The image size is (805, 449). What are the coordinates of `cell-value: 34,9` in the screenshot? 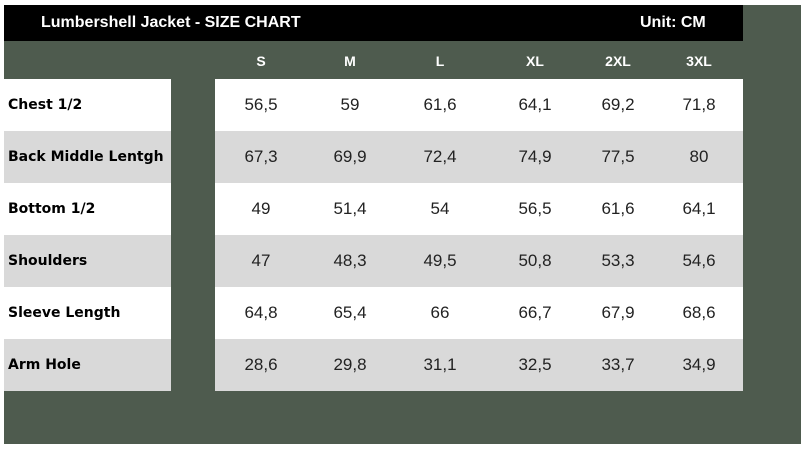 It's located at (699, 364).